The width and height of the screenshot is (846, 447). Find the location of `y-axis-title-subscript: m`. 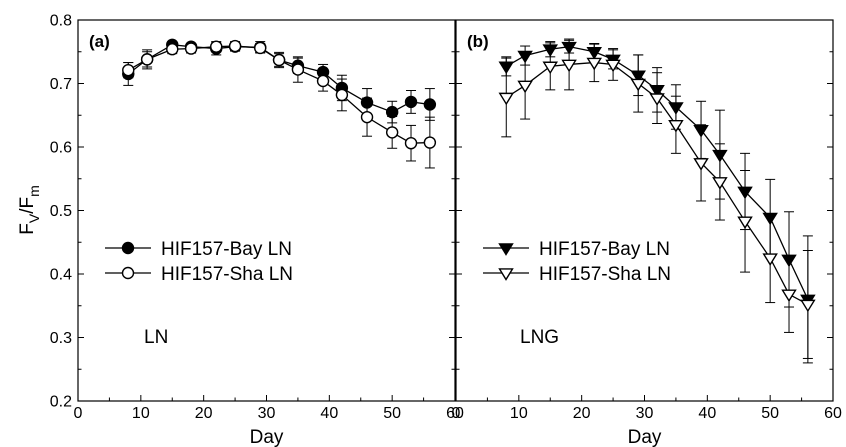

y-axis-title-subscript: m is located at coordinates (34, 191).